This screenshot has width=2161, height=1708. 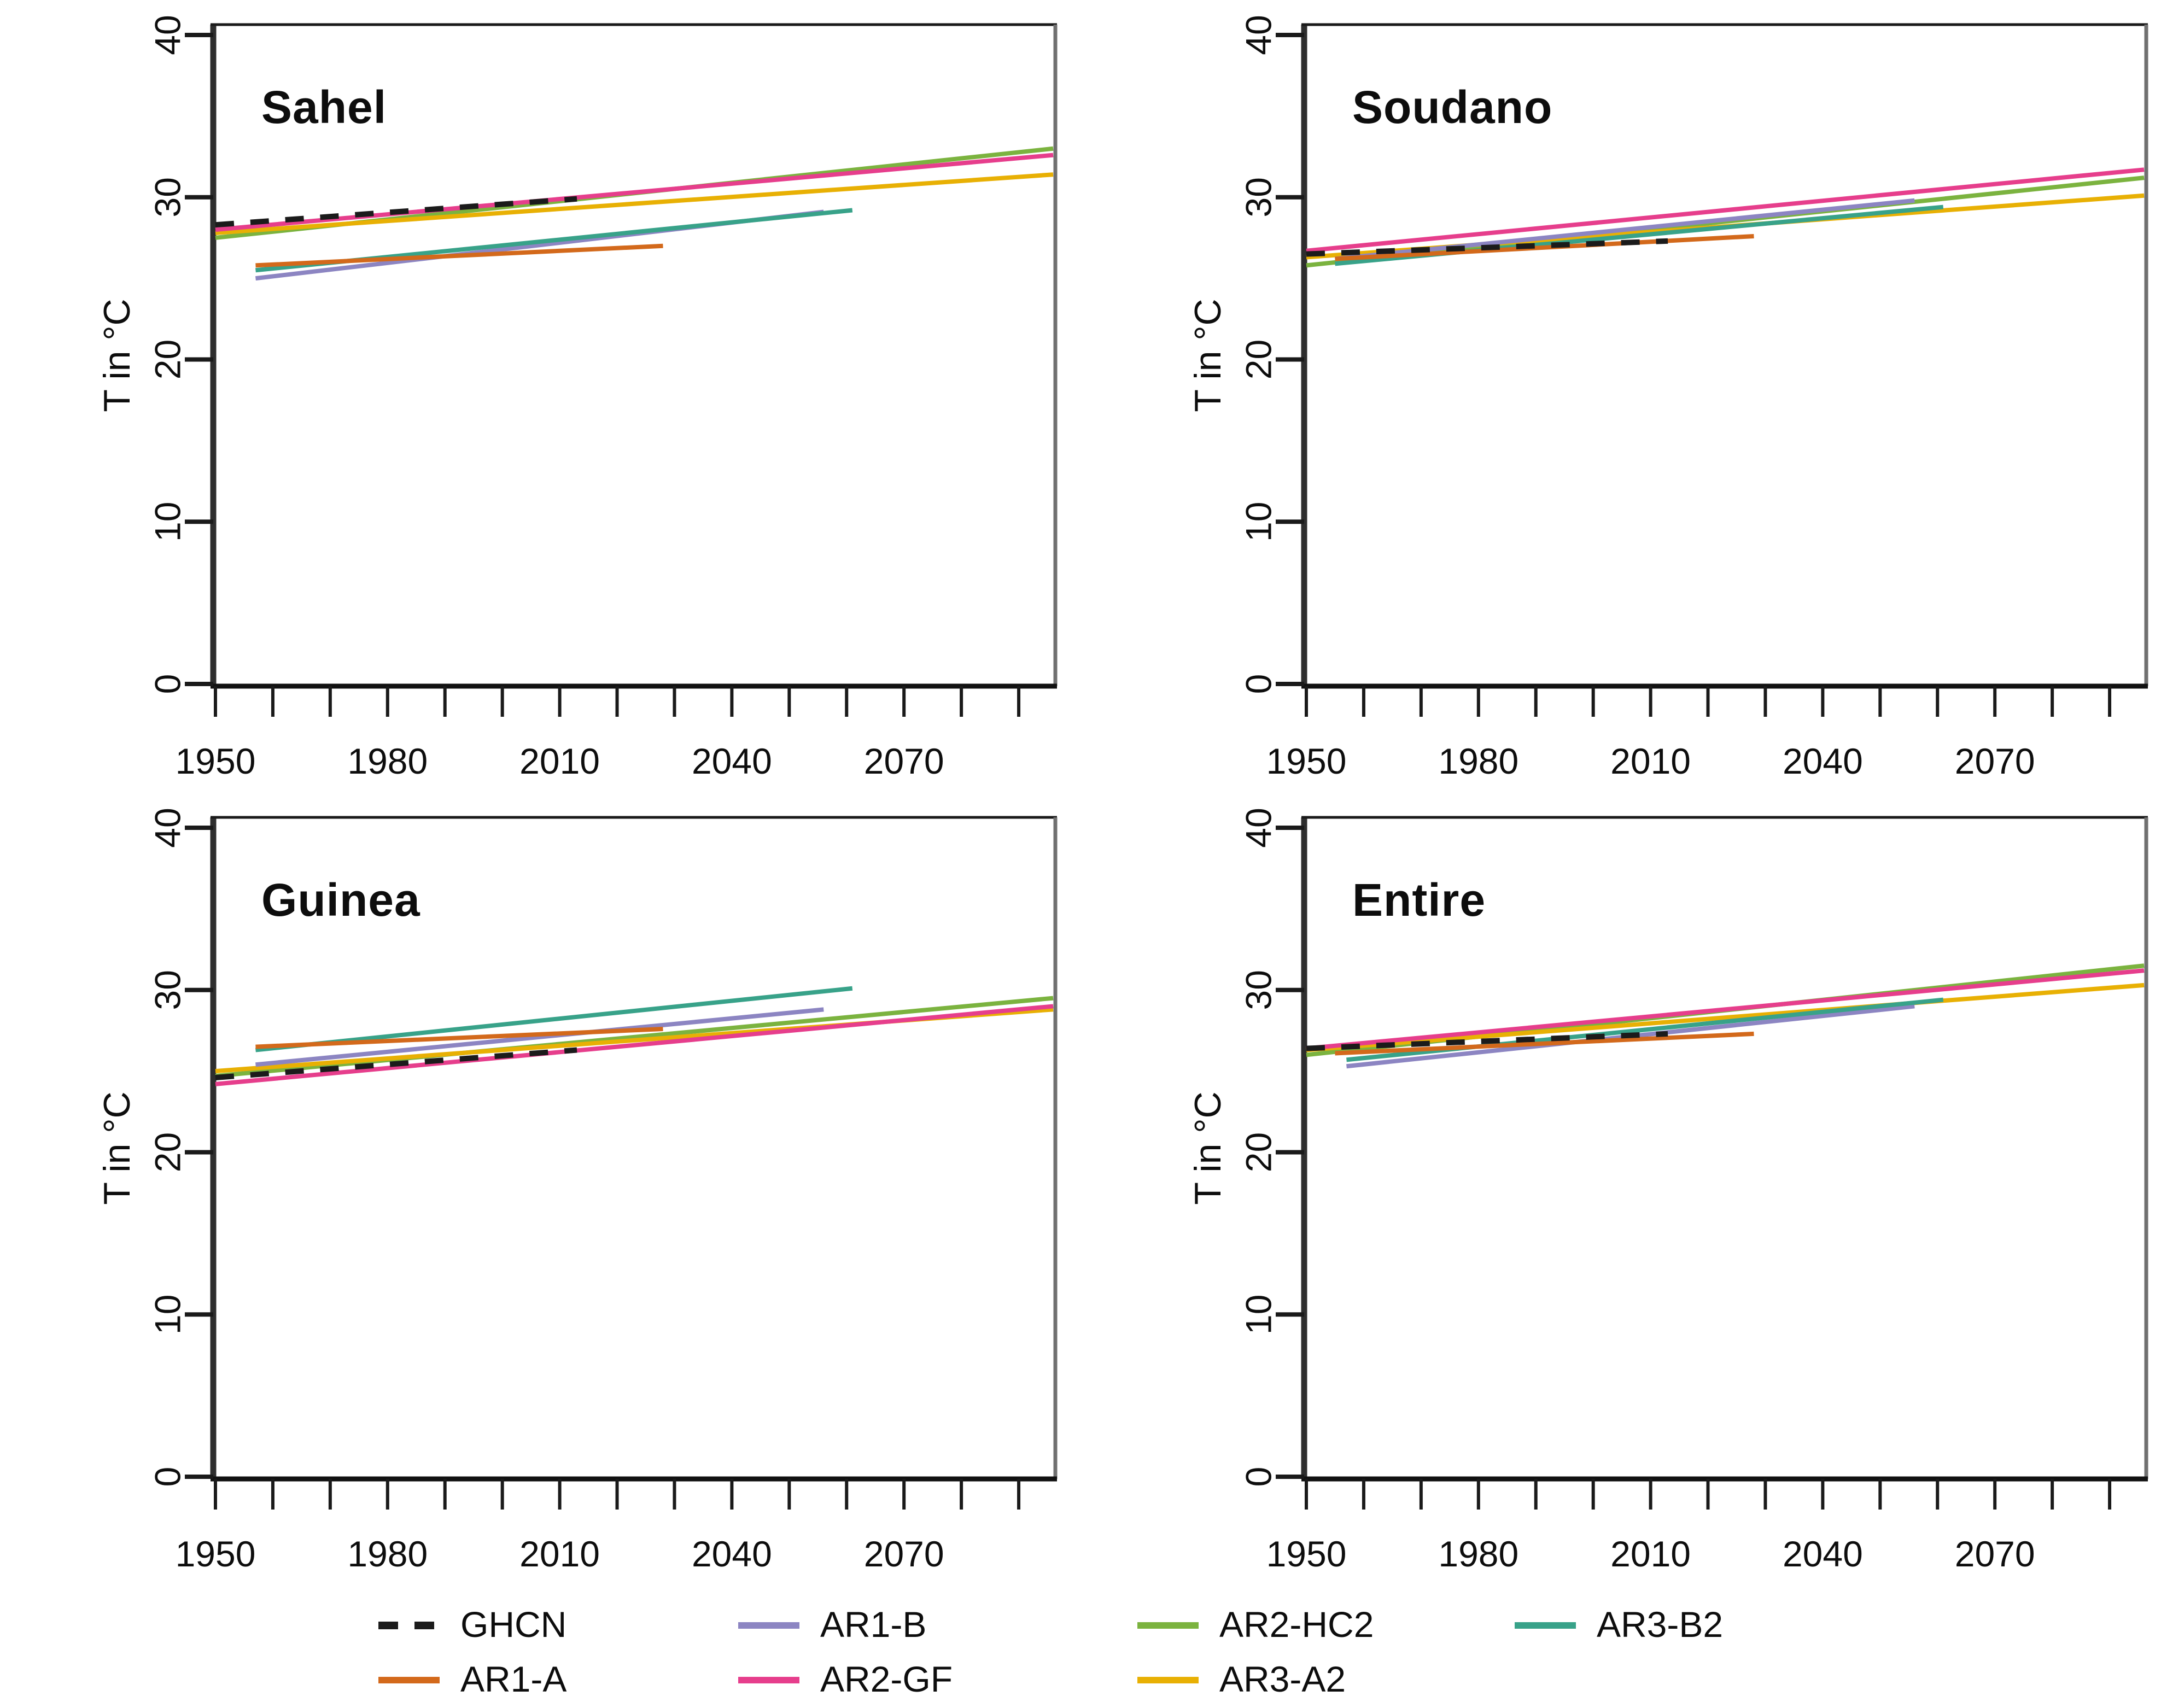 I want to click on y-axis-title-entire: T in °C, so click(x=1208, y=1148).